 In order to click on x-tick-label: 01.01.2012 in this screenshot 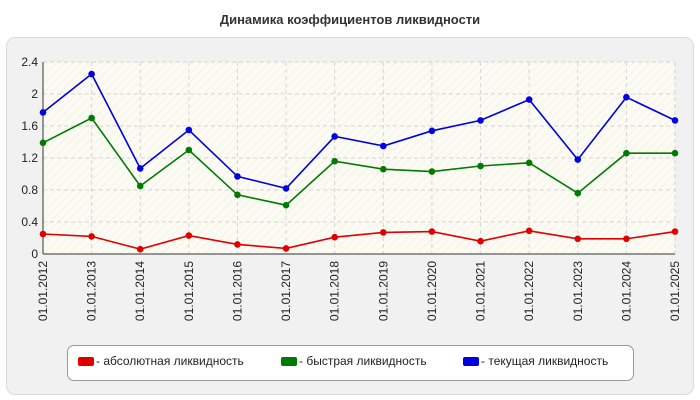, I will do `click(43, 291)`.